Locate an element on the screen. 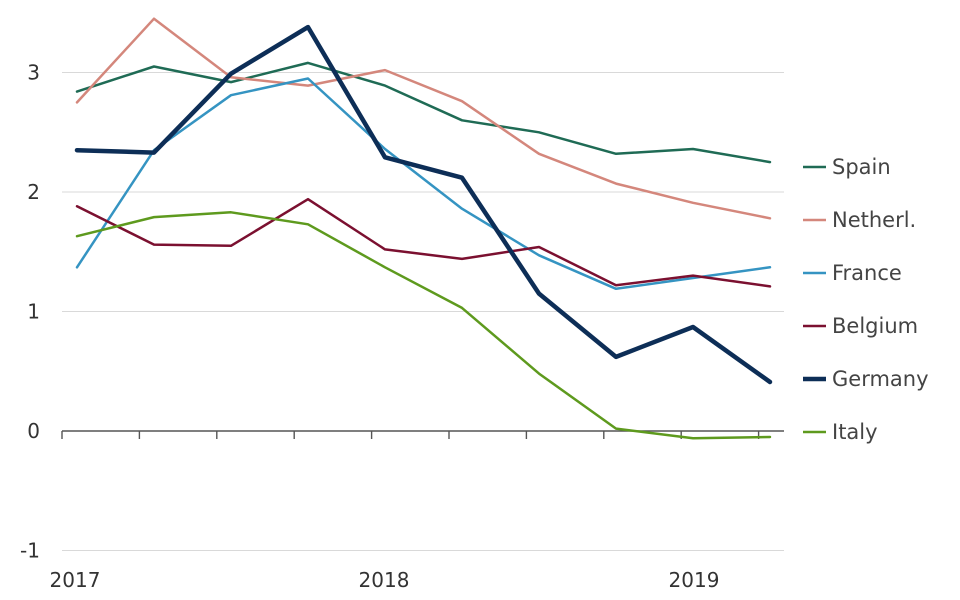  series-line-belgium is located at coordinates (423, 242).